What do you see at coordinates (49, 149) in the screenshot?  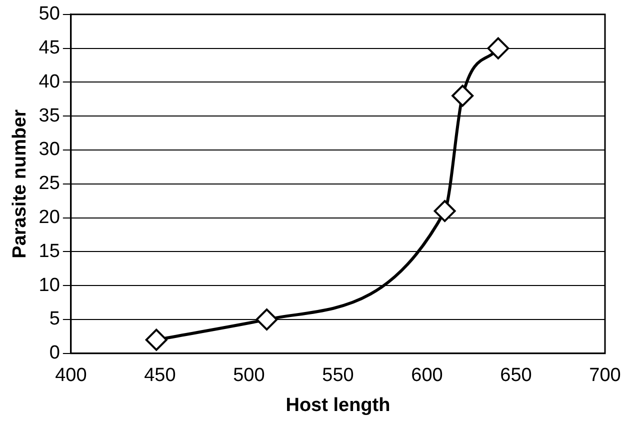 I see `y-tick-label: 30` at bounding box center [49, 149].